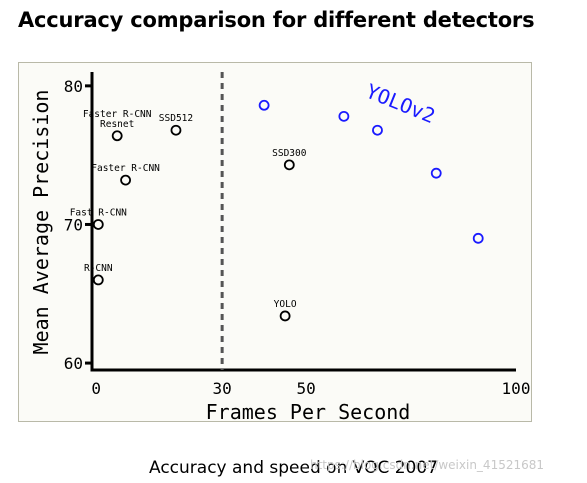  I want to click on point-label: Fast R-CNN, so click(98, 212).